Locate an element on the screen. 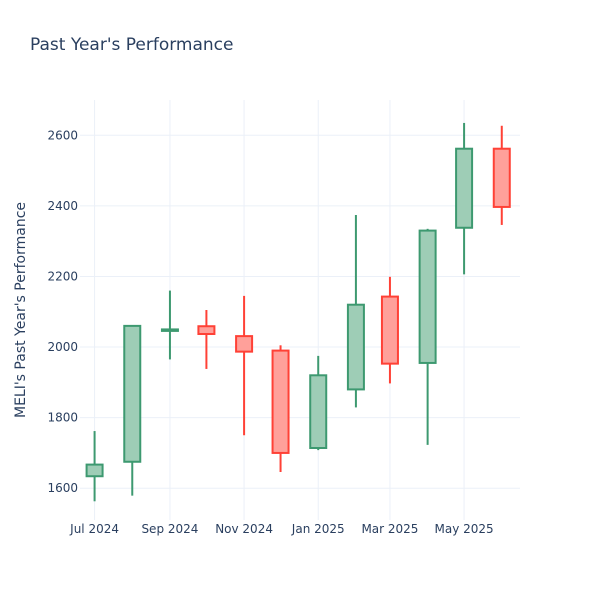 This screenshot has width=600, height=600. y-axis-title: MELI's Past Year's Performance is located at coordinates (21, 310).